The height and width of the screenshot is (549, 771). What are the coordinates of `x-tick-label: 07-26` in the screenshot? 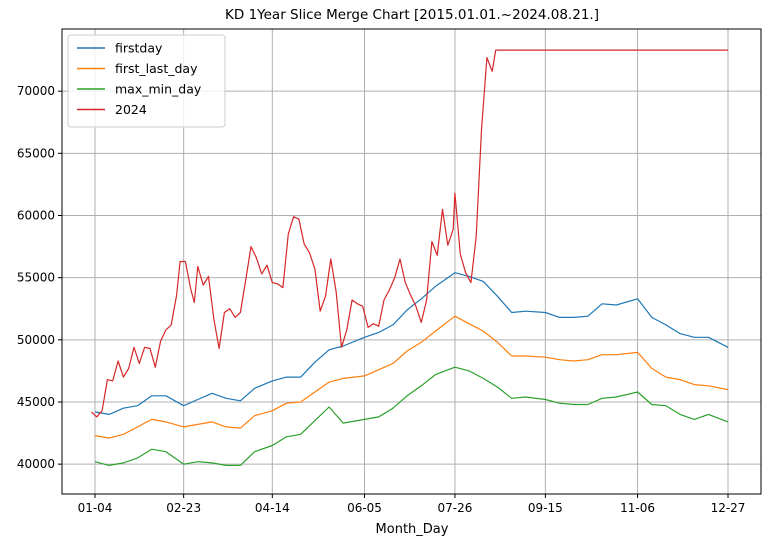 It's located at (455, 508).